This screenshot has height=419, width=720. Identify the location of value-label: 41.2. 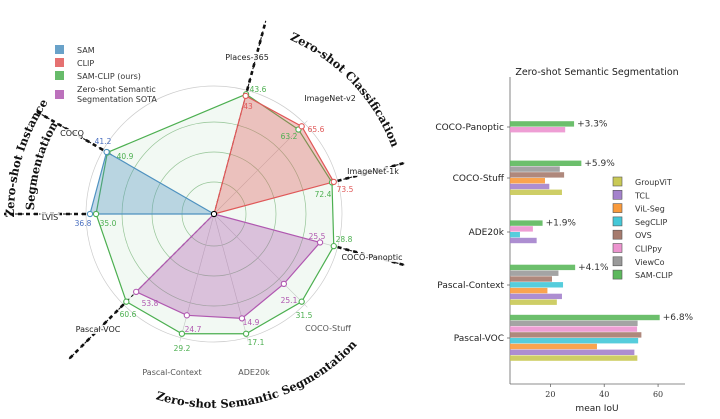
(103, 141).